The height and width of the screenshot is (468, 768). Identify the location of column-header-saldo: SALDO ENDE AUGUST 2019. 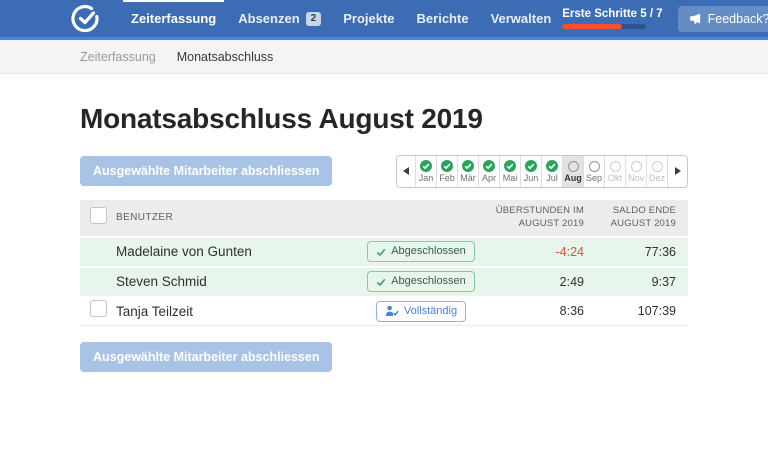
(630, 218).